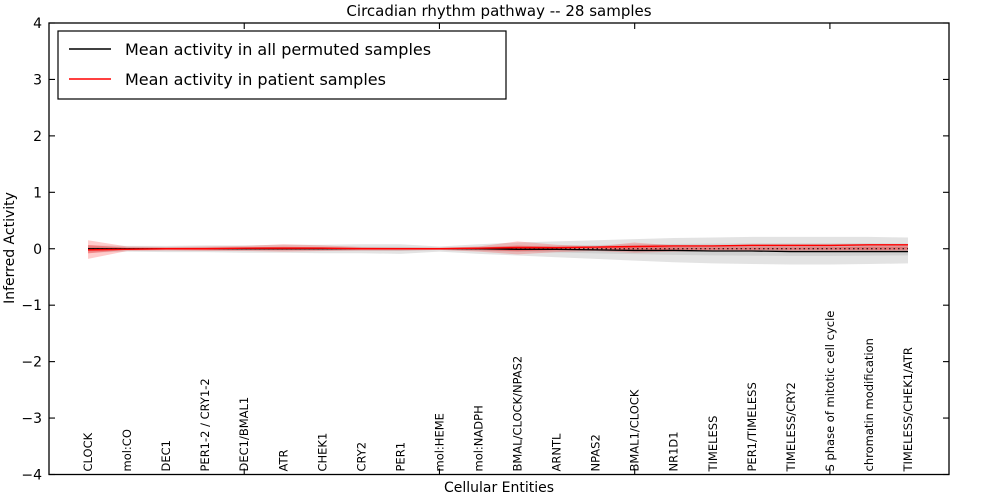 The width and height of the screenshot is (1000, 504). What do you see at coordinates (479, 438) in the screenshot?
I see `x-tick-label: mol:NADPH` at bounding box center [479, 438].